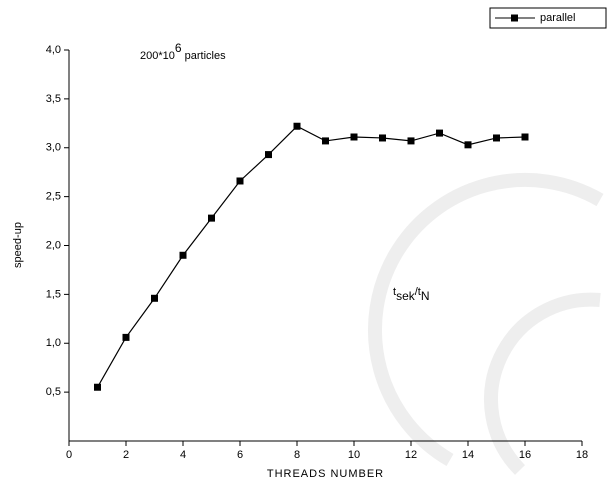 This screenshot has width=607, height=493. I want to click on y-tick-label: 0,5, so click(53, 392).